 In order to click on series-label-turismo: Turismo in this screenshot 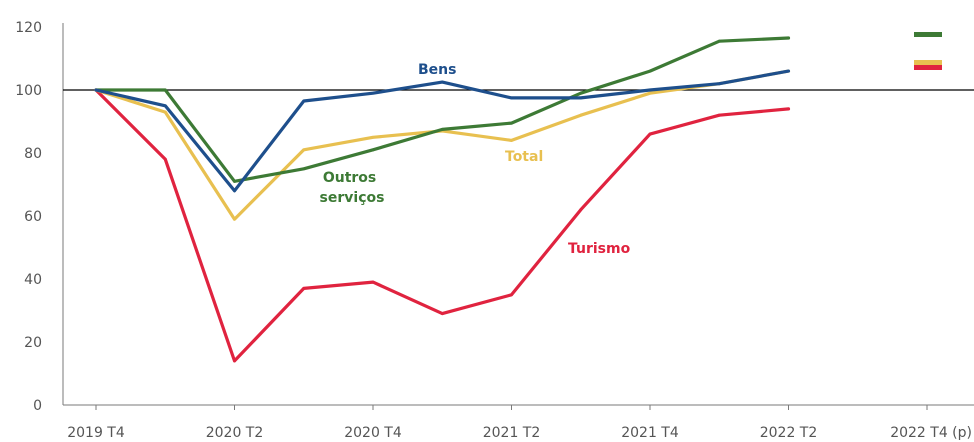, I will do `click(599, 249)`.